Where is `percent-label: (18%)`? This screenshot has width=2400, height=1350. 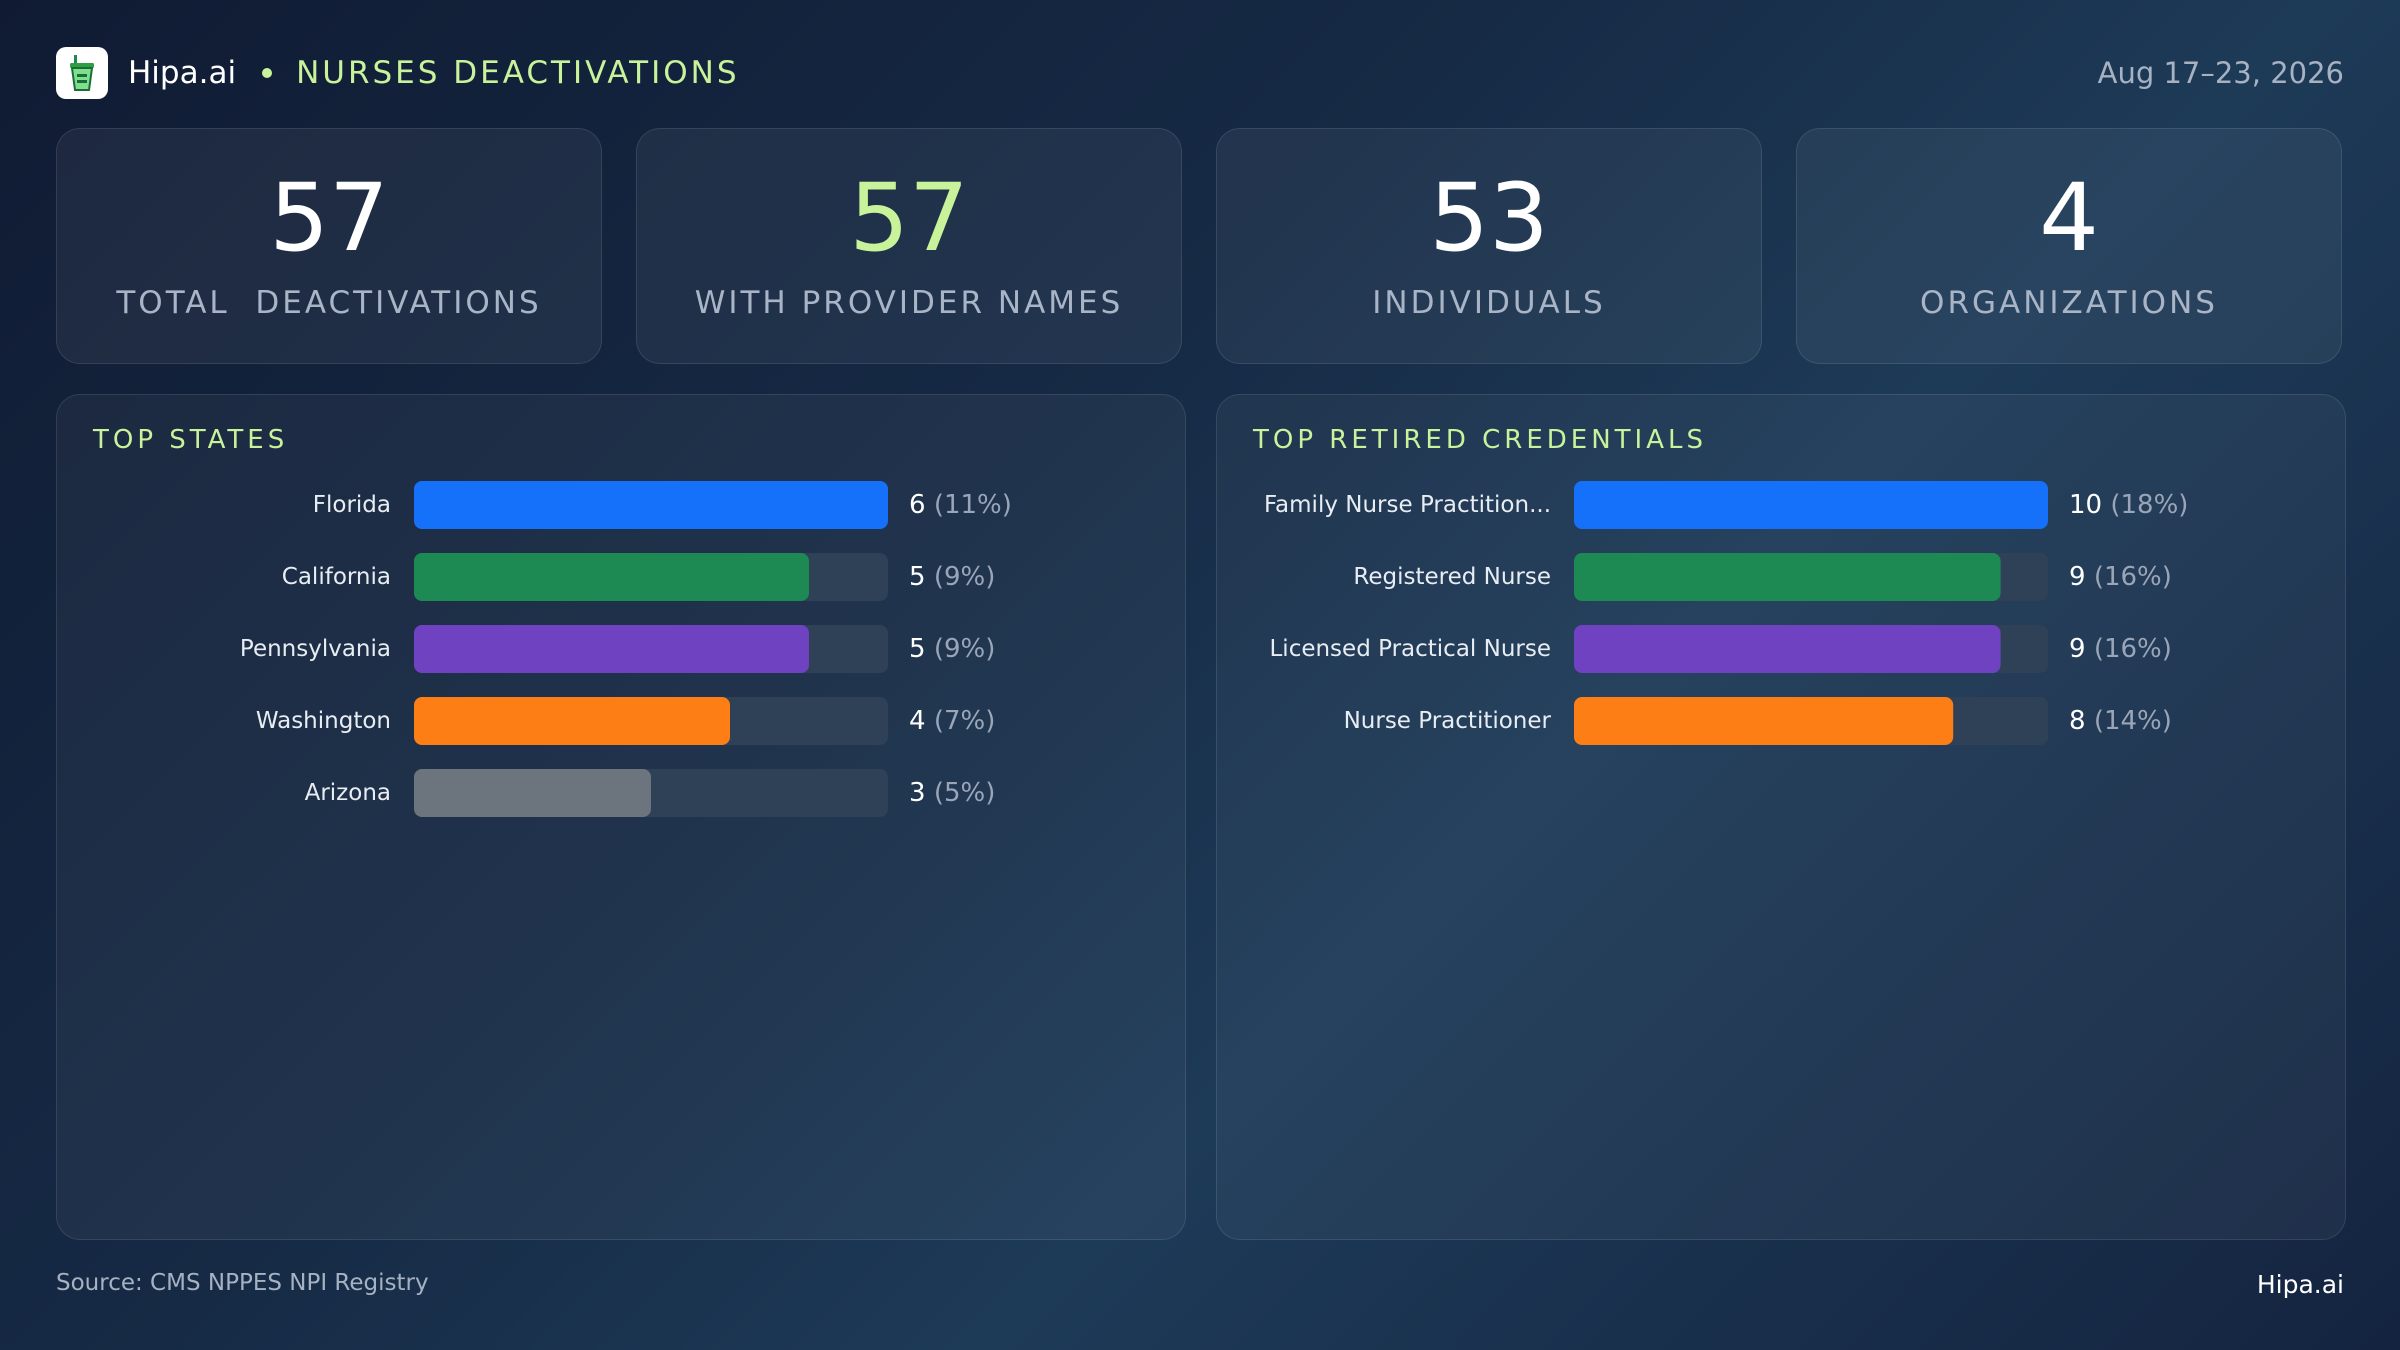
percent-label: (18%) is located at coordinates (2149, 505).